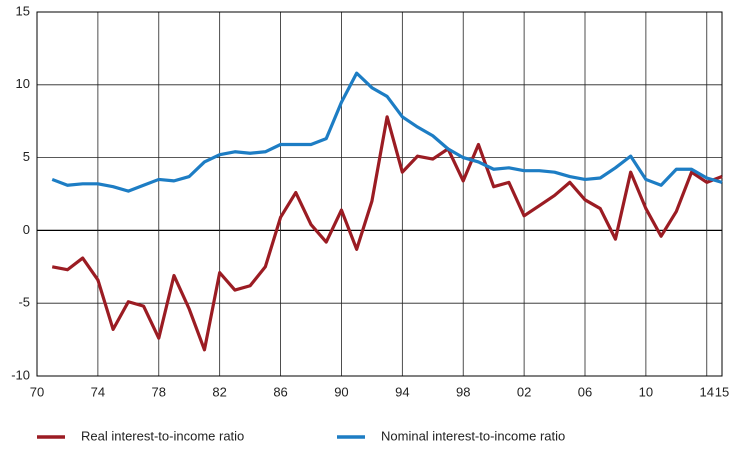  I want to click on x-tick-label: 94, so click(402, 391).